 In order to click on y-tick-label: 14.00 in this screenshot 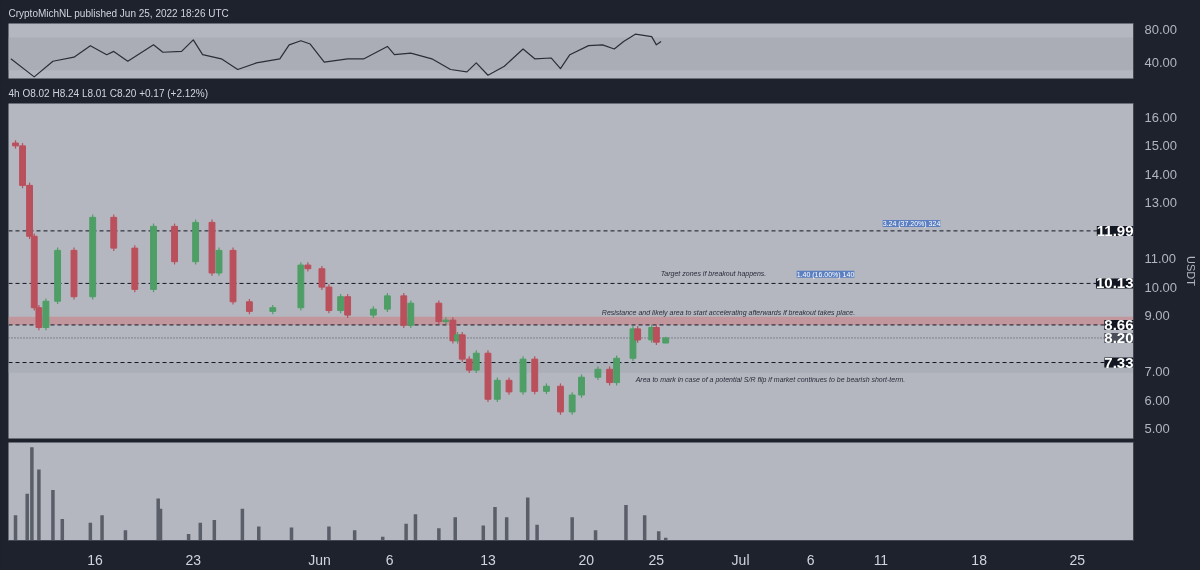, I will do `click(1161, 174)`.